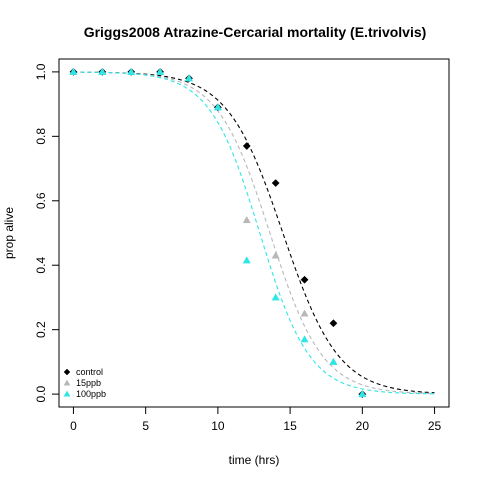 The width and height of the screenshot is (480, 480). I want to click on x-tick-label: 5, so click(145, 426).